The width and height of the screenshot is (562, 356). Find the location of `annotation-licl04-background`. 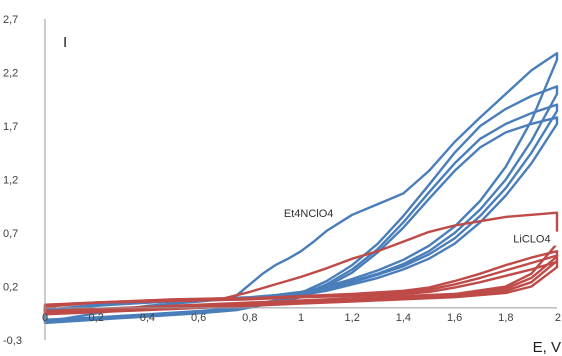

annotation-licl04-background is located at coordinates (536, 238).